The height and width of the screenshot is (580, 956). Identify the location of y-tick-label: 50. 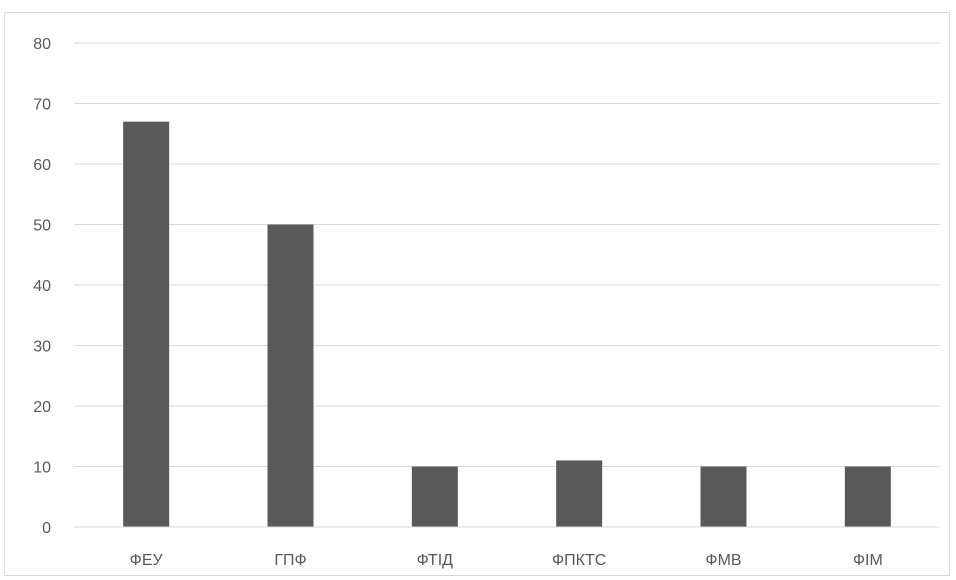
(42, 226).